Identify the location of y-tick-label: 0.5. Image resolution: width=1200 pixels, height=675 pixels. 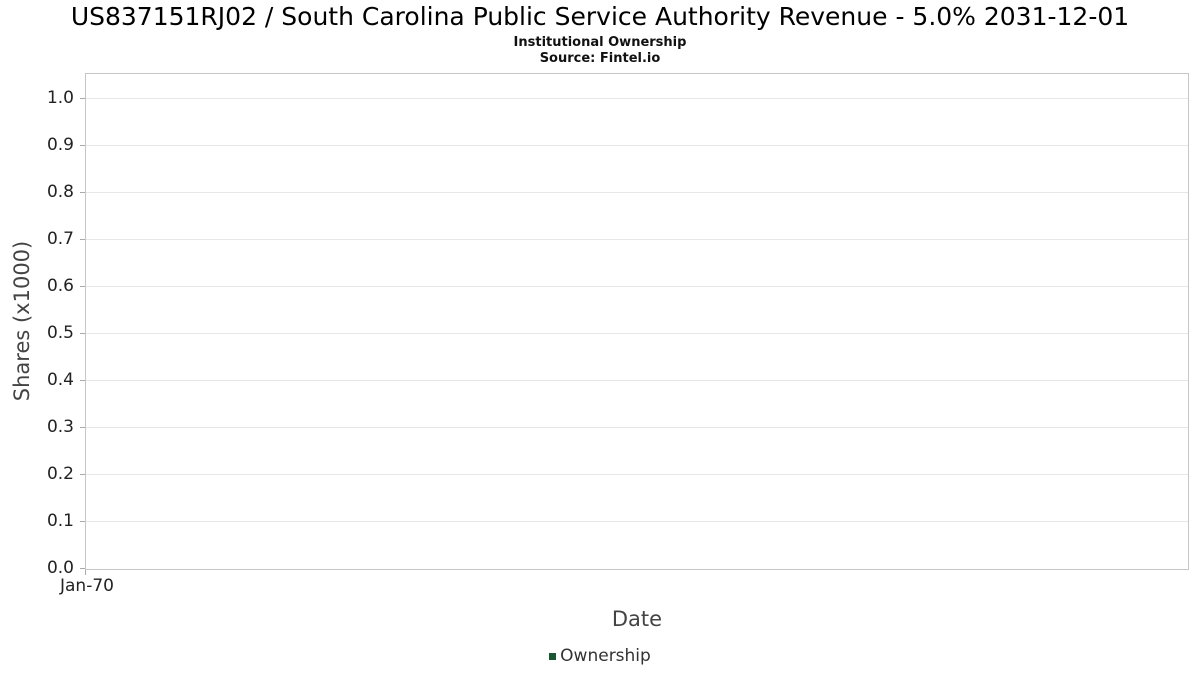
(60, 332).